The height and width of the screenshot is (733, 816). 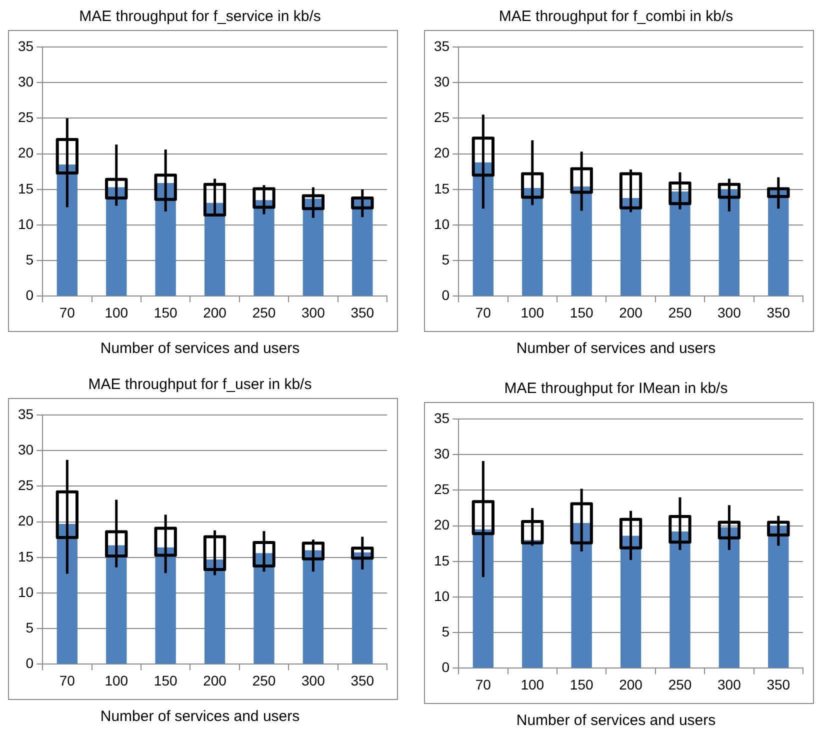 I want to click on chart-title: MAE throughput for f_service in kb/s, so click(x=200, y=16).